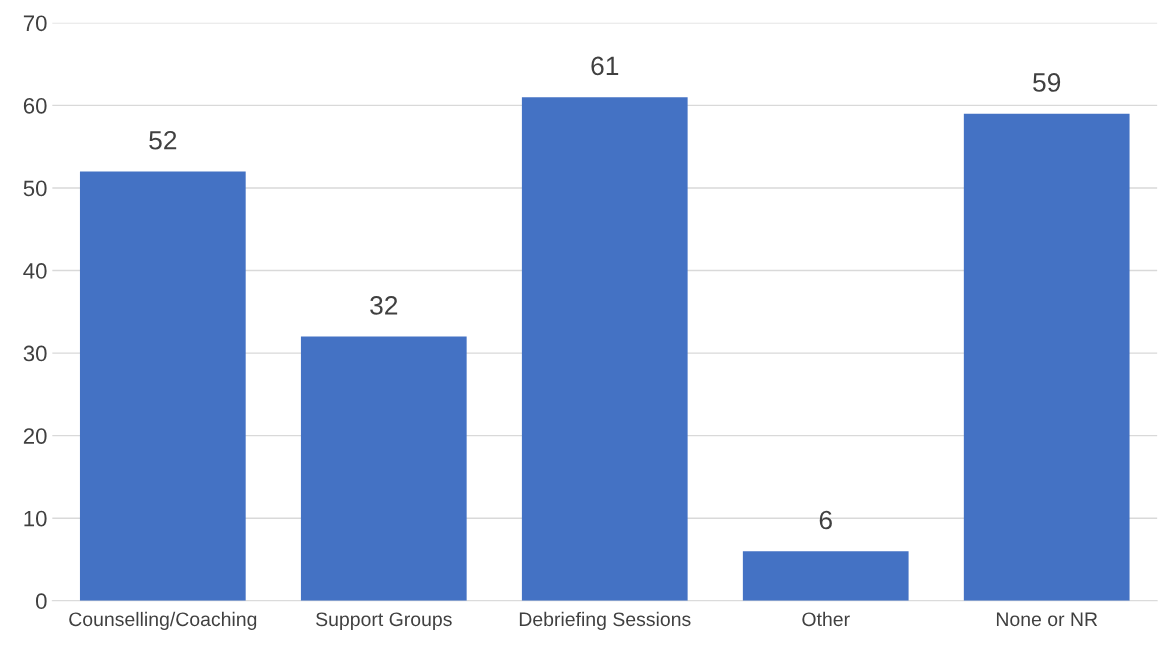 Image resolution: width=1163 pixels, height=653 pixels. Describe the element at coordinates (35, 518) in the screenshot. I see `y-tick-label: 10` at that location.